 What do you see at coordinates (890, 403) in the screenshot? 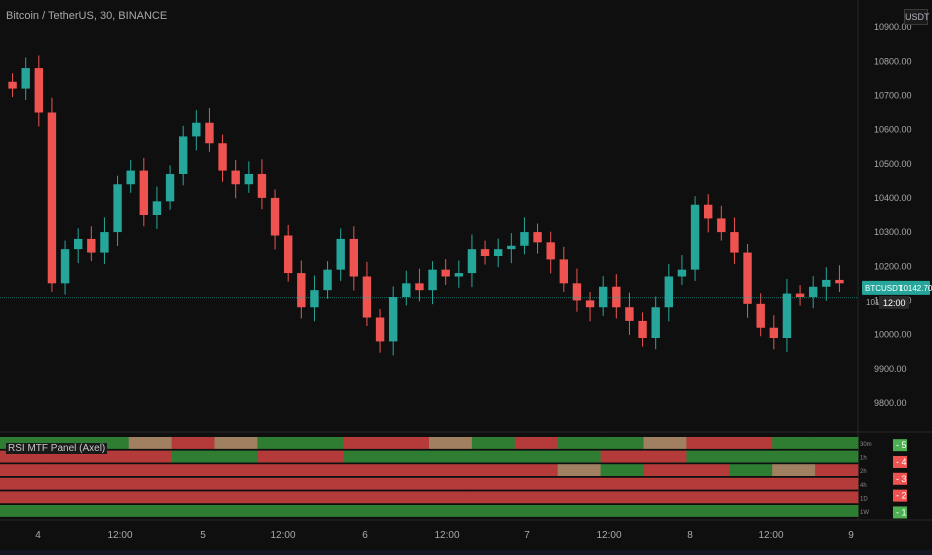
I see `price-axis-label: 9800.00` at bounding box center [890, 403].